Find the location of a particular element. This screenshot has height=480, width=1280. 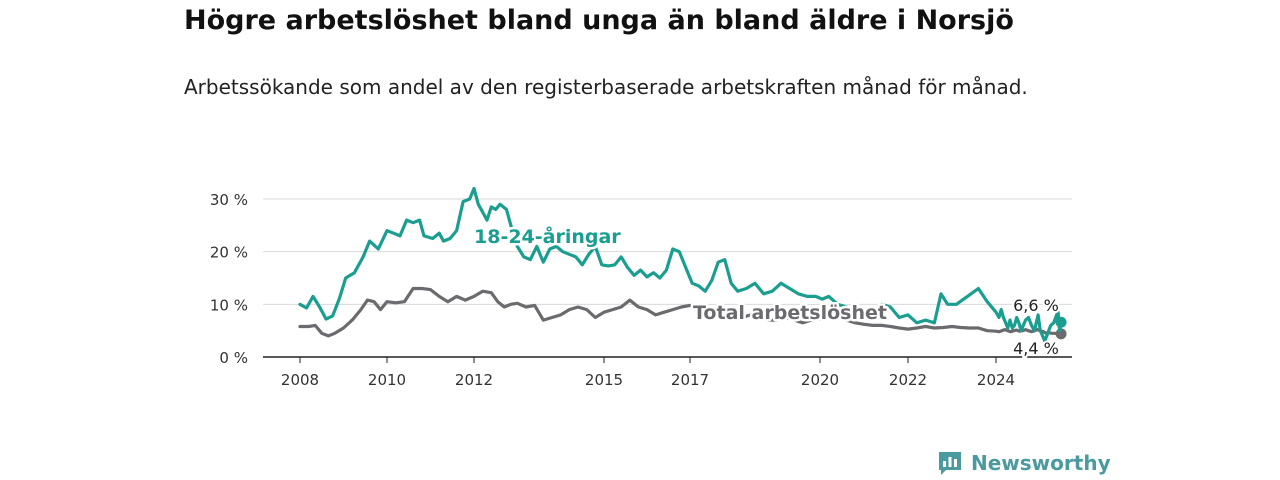

end-label-18-24: 6,6 % is located at coordinates (1036, 305).